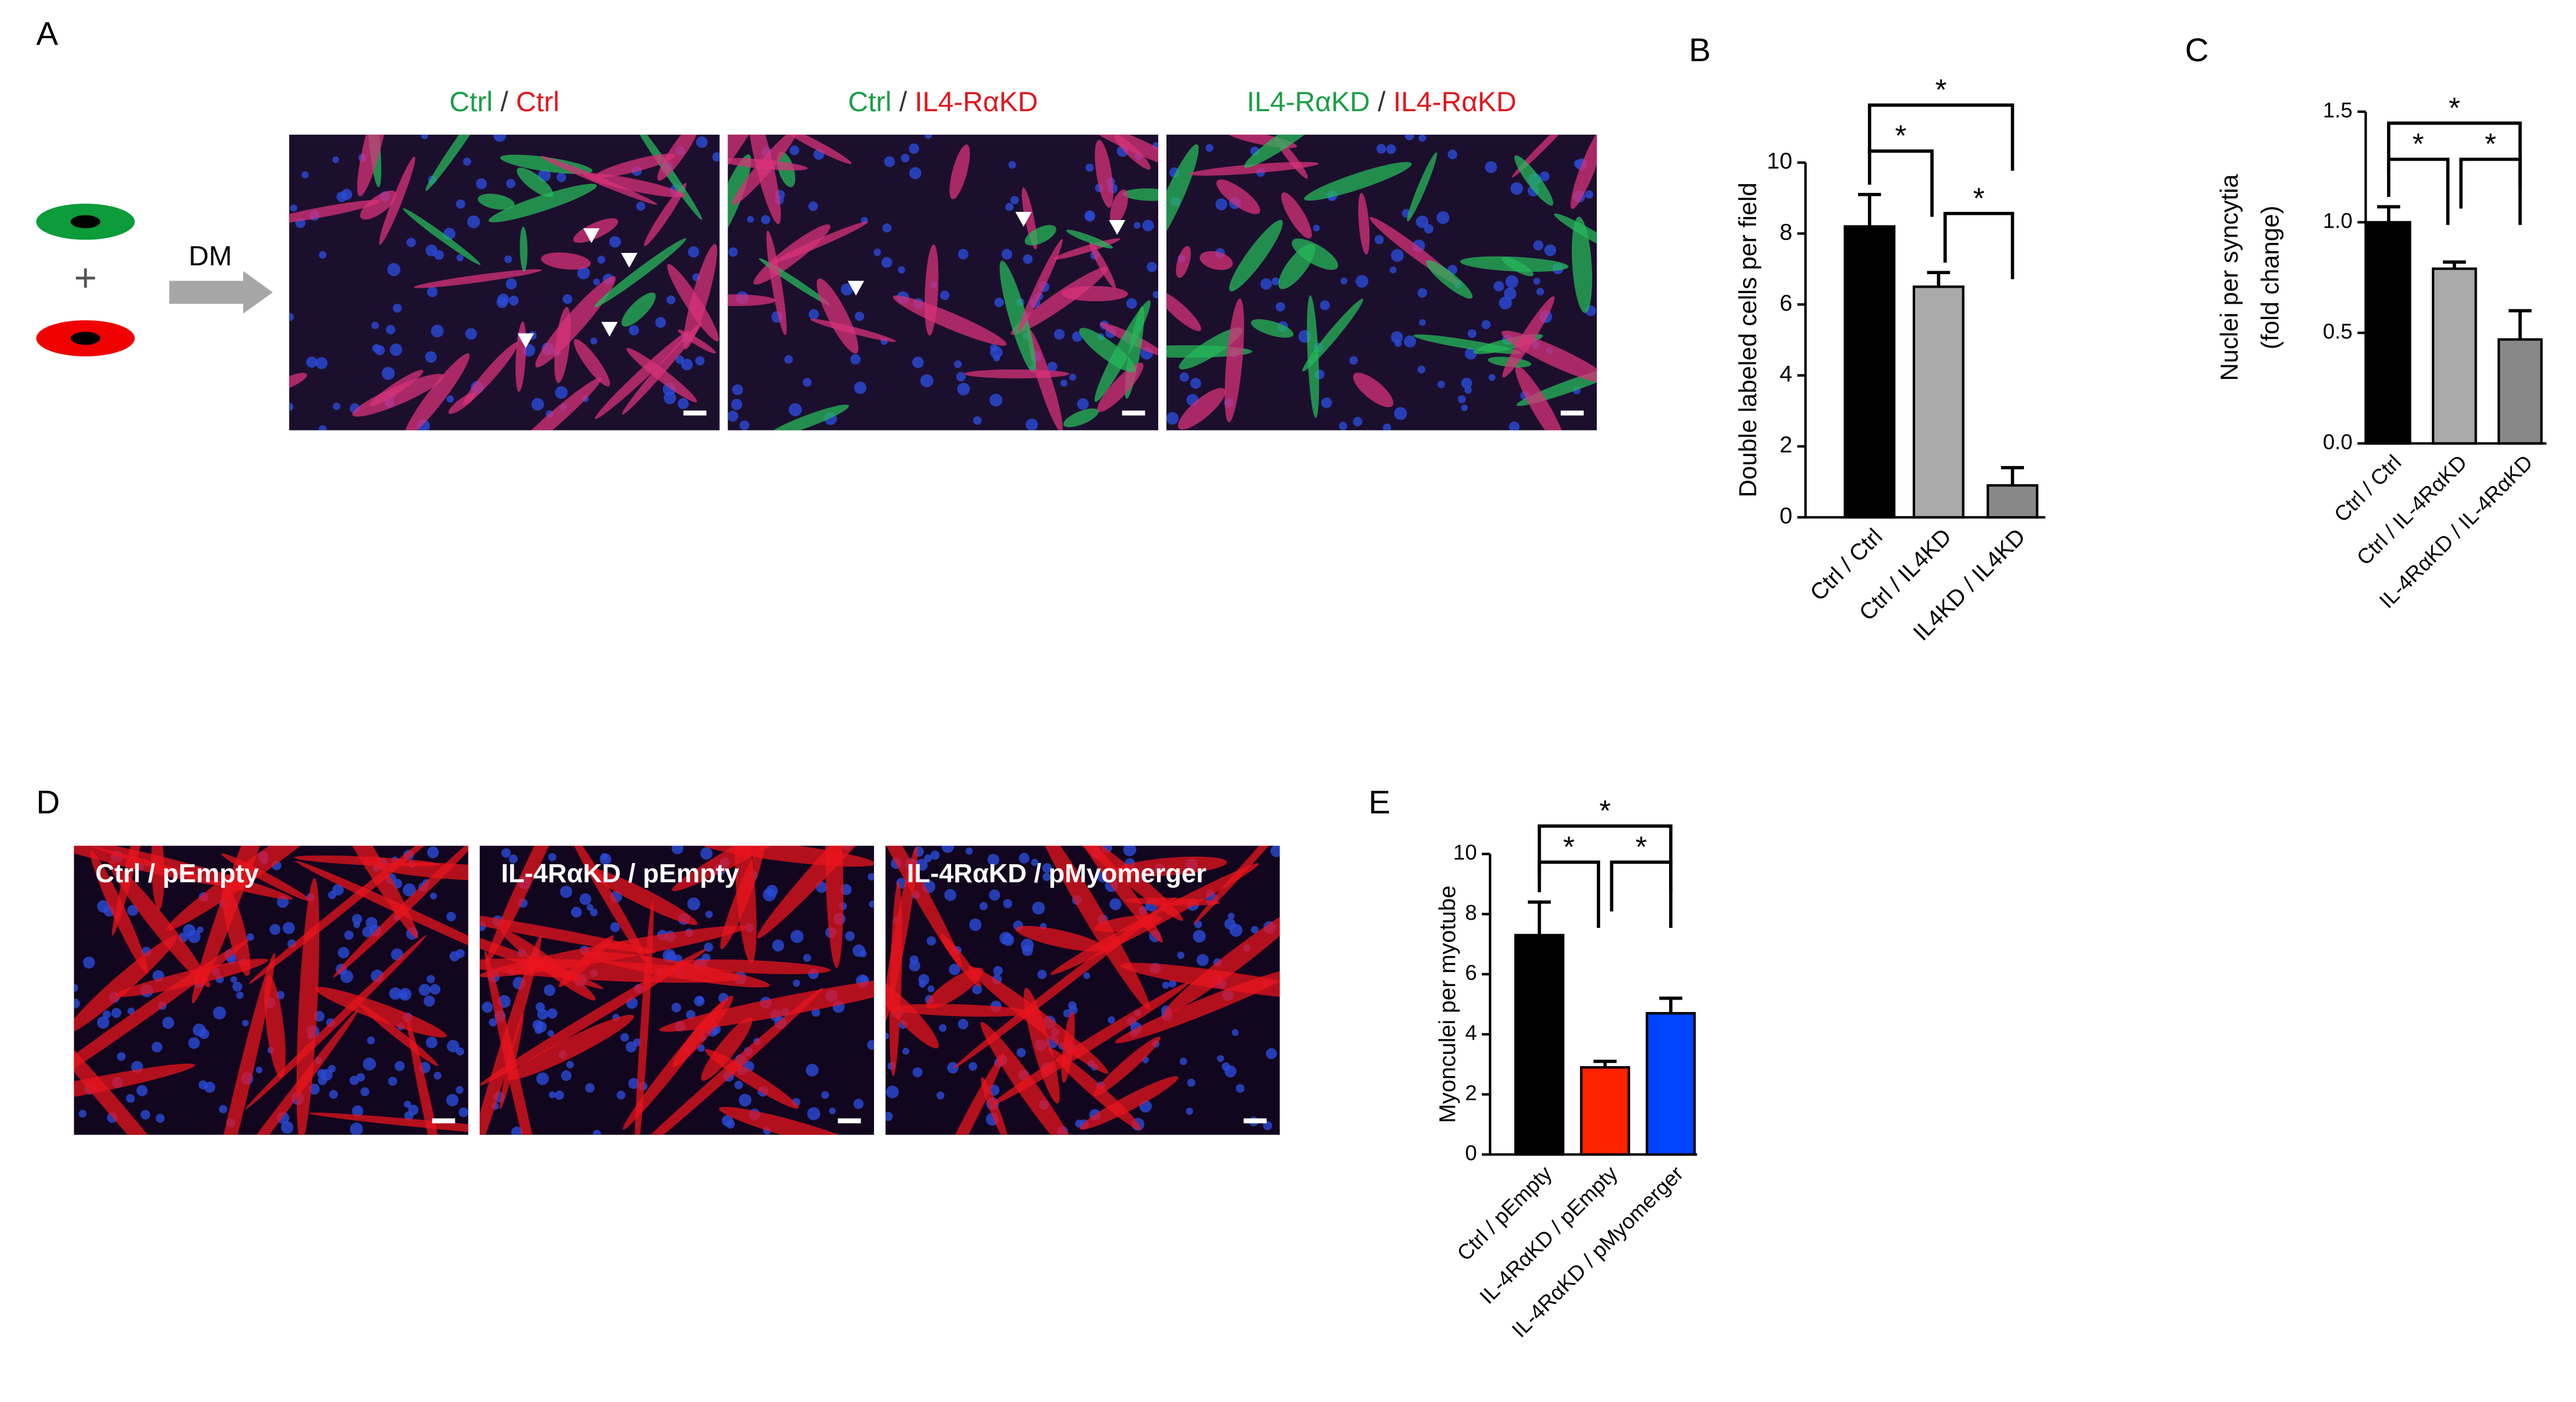 The image size is (2576, 1402). What do you see at coordinates (2229, 277) in the screenshot?
I see `y-axis-label: Nuclei per syncytia` at bounding box center [2229, 277].